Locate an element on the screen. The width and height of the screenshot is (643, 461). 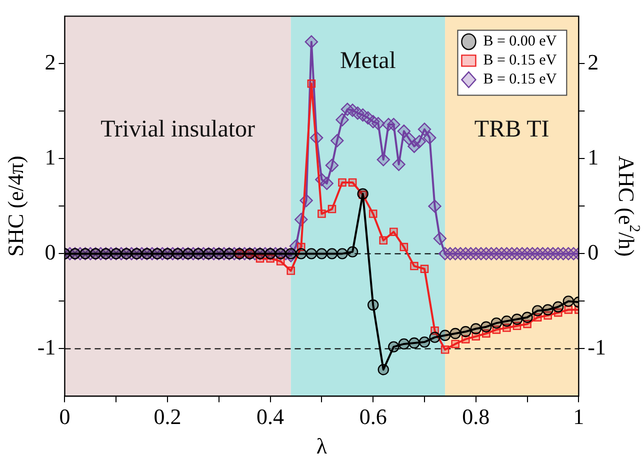
y-axis-title: SHC (e/4π) is located at coordinates (15, 206).